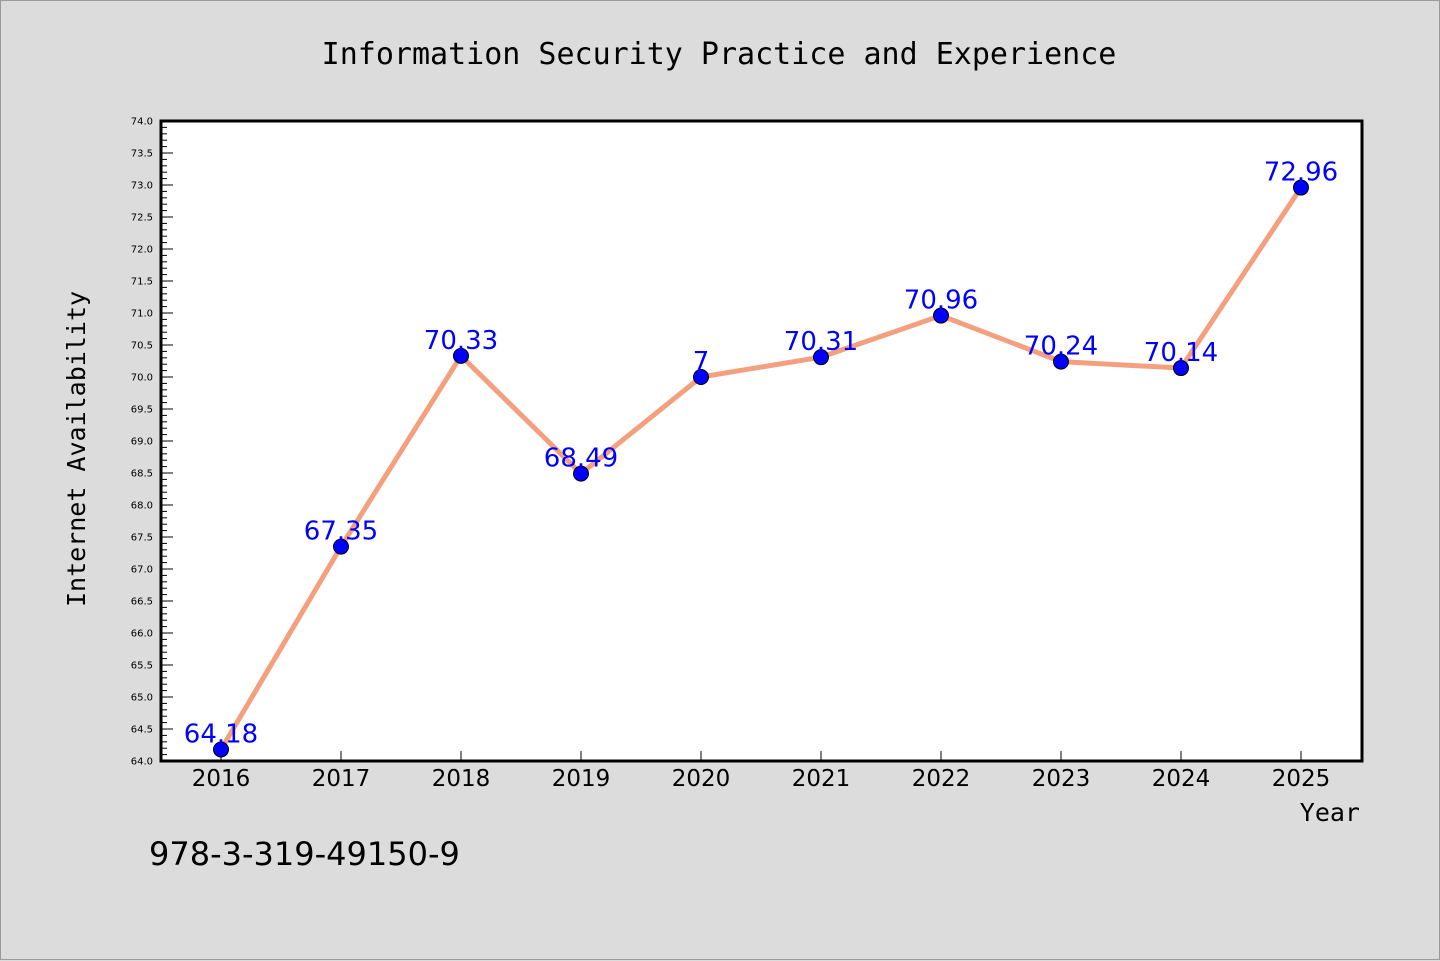  What do you see at coordinates (1330, 812) in the screenshot?
I see `x-axis-label: Year` at bounding box center [1330, 812].